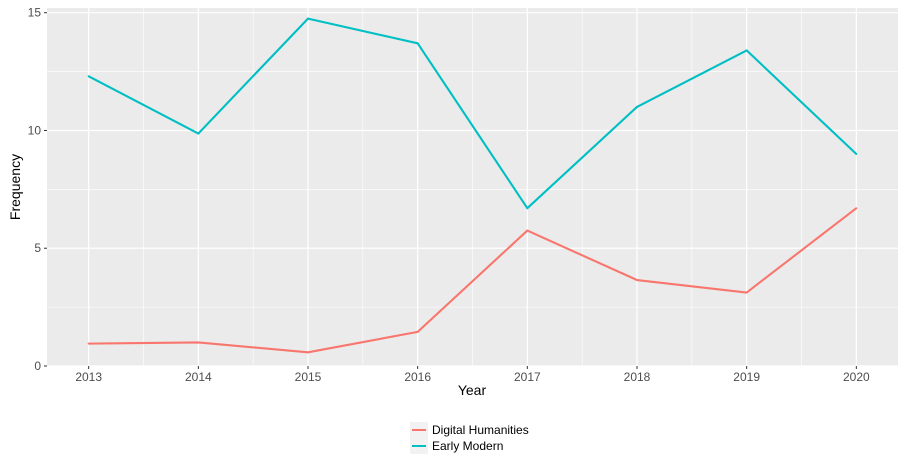 The image size is (906, 467). Describe the element at coordinates (746, 377) in the screenshot. I see `x-tick-label: 2019` at that location.